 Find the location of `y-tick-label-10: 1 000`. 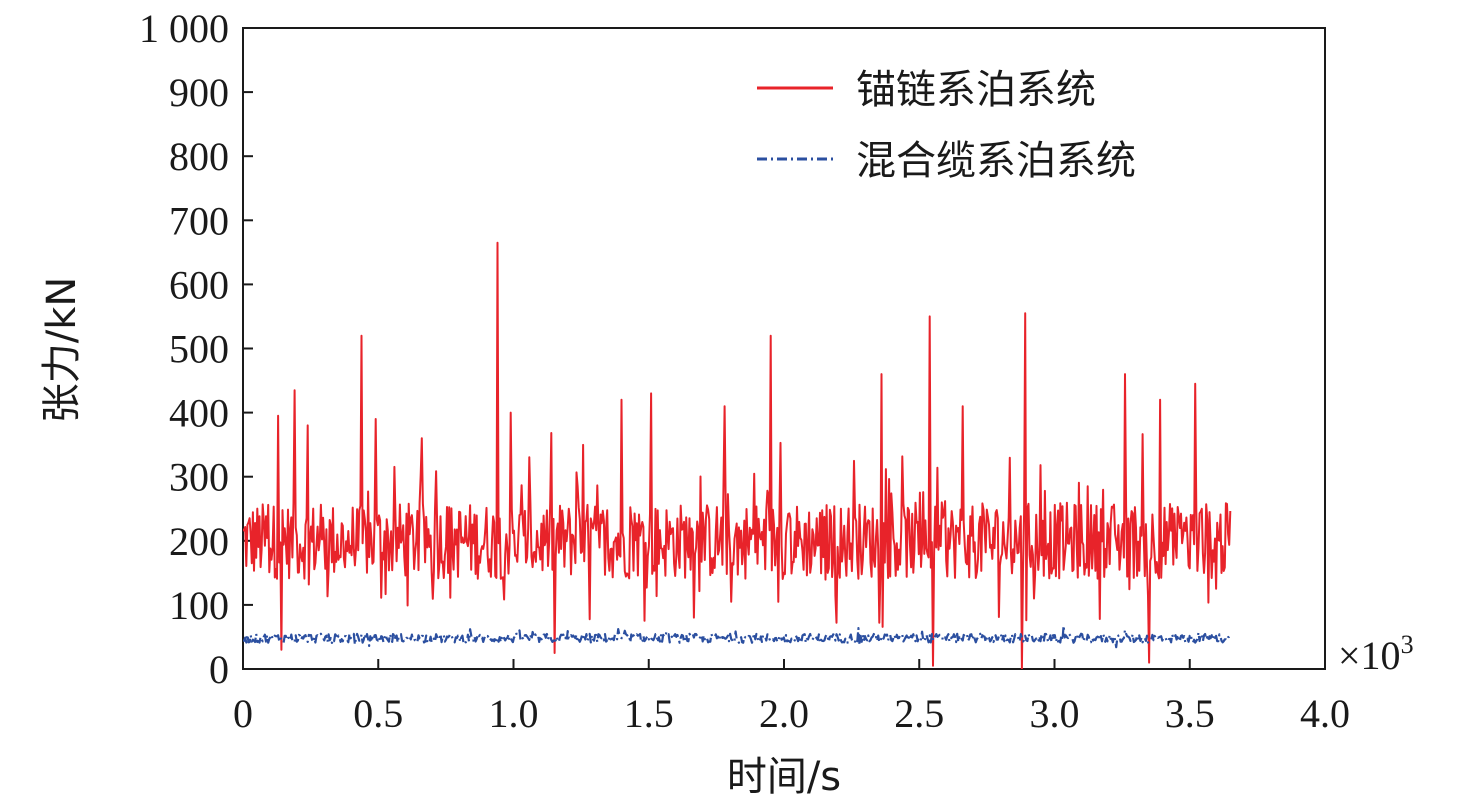

y-tick-label-10: 1 000 is located at coordinates (184, 28).